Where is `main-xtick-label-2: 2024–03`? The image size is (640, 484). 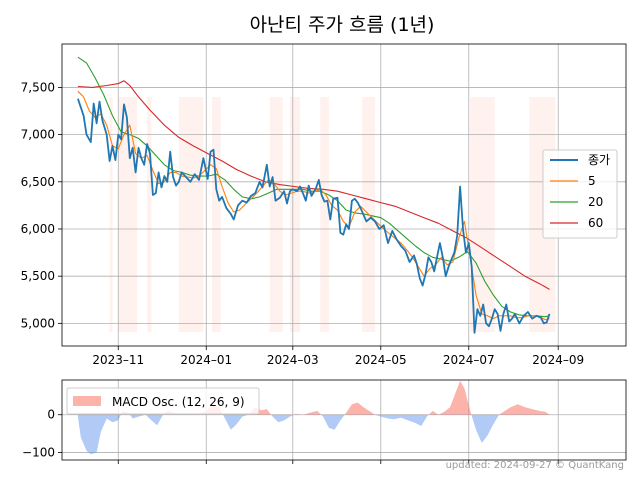 main-xtick-label-2: 2024–03 is located at coordinates (293, 360).